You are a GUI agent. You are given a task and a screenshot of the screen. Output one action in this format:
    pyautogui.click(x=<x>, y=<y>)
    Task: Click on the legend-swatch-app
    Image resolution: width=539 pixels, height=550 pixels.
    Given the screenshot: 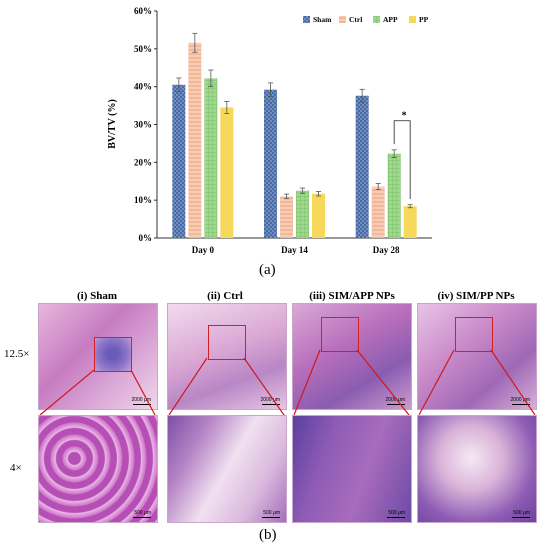 What is the action you would take?
    pyautogui.click(x=376, y=19)
    